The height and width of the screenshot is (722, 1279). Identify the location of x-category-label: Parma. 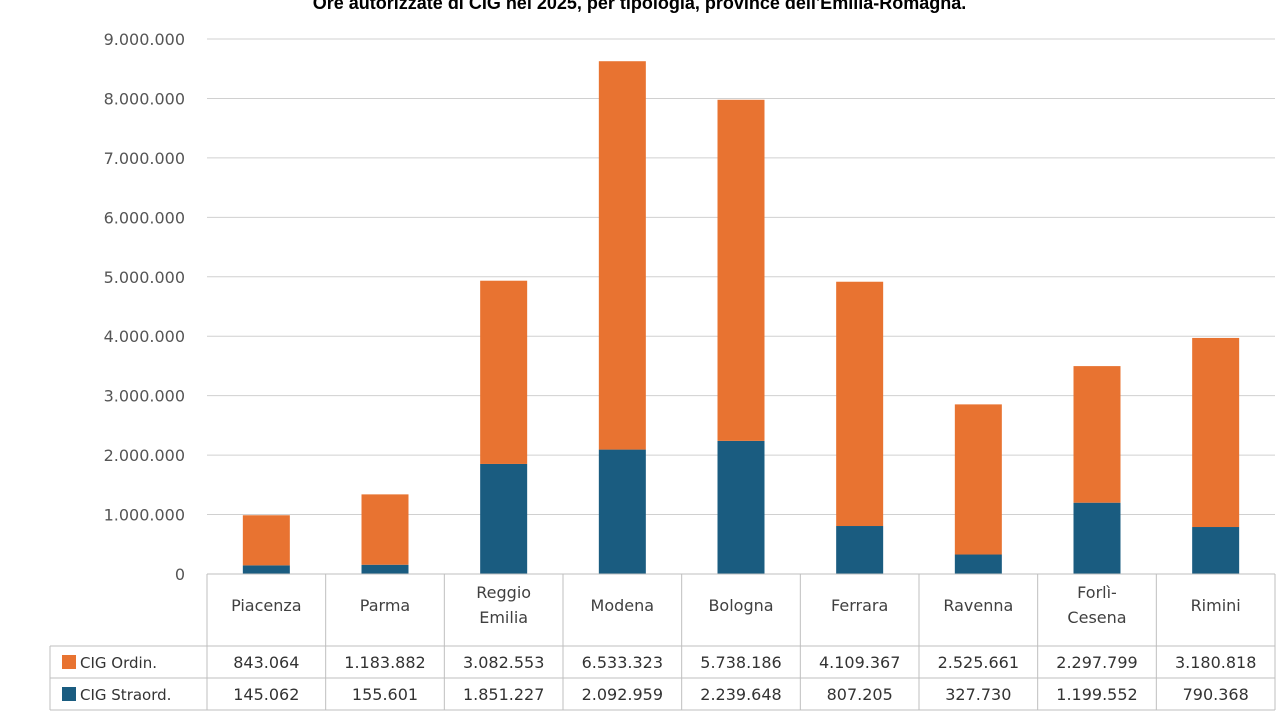
(385, 605).